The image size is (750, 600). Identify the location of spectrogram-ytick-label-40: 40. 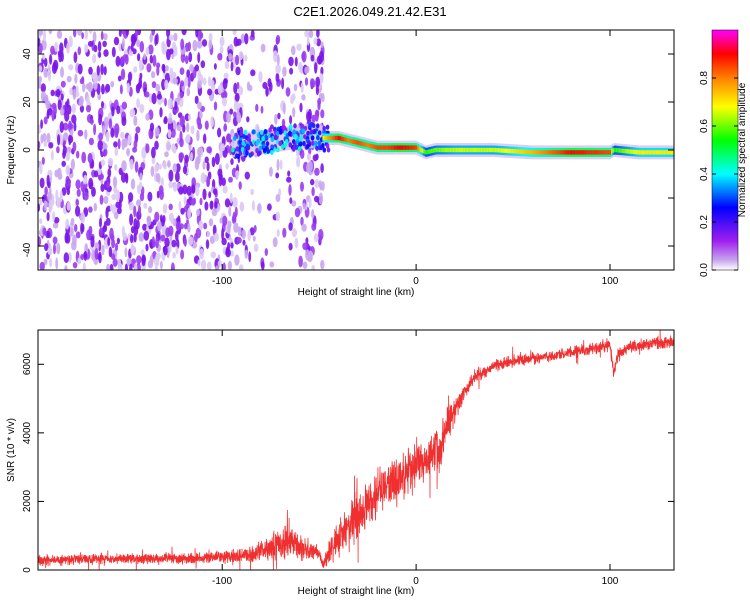
(27, 54).